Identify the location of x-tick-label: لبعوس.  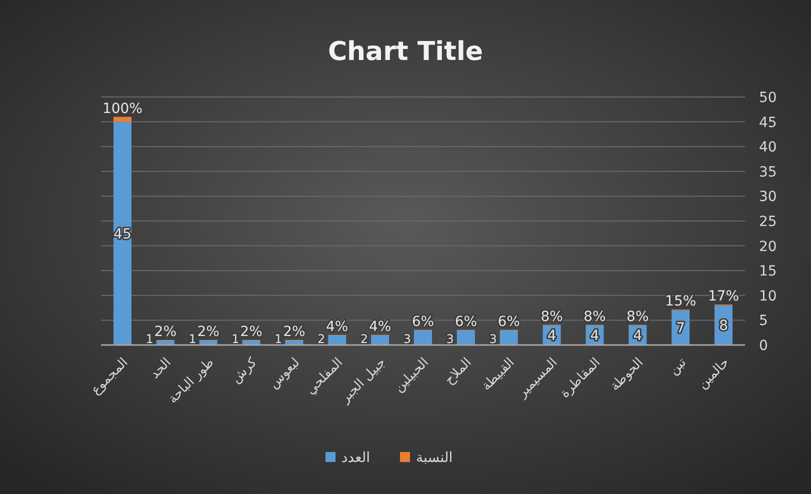
(285, 373).